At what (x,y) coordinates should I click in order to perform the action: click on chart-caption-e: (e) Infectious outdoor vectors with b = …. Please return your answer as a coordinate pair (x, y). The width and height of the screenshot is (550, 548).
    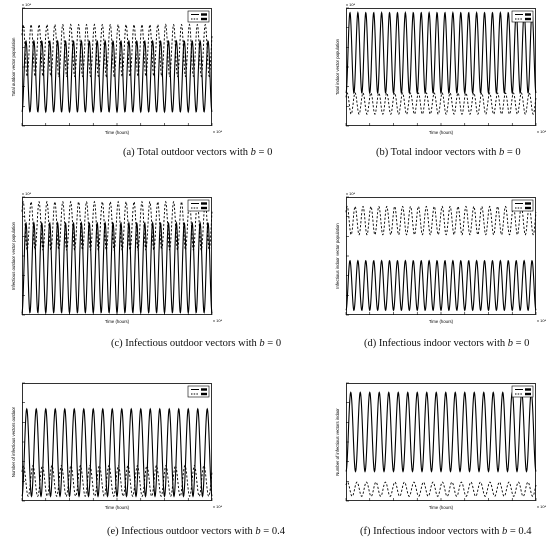
    Looking at the image, I should click on (196, 531).